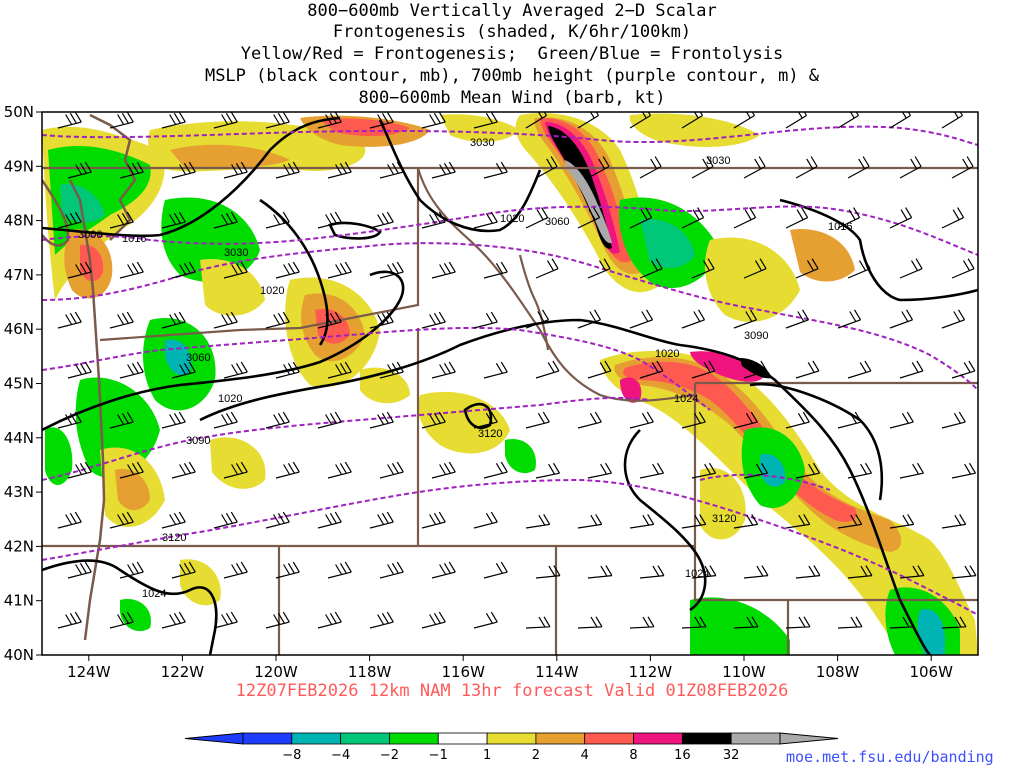 This screenshot has height=768, width=1024. Describe the element at coordinates (340, 755) in the screenshot. I see `colorbar-tick-label: −4` at that location.